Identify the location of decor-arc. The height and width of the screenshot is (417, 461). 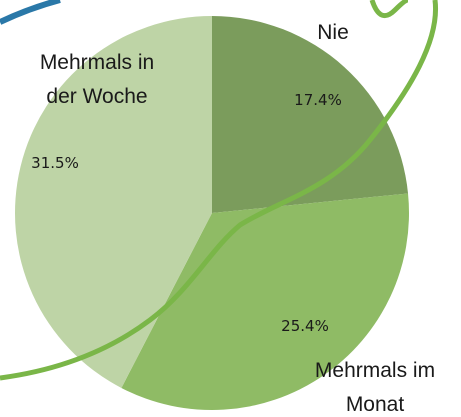
(30, 12).